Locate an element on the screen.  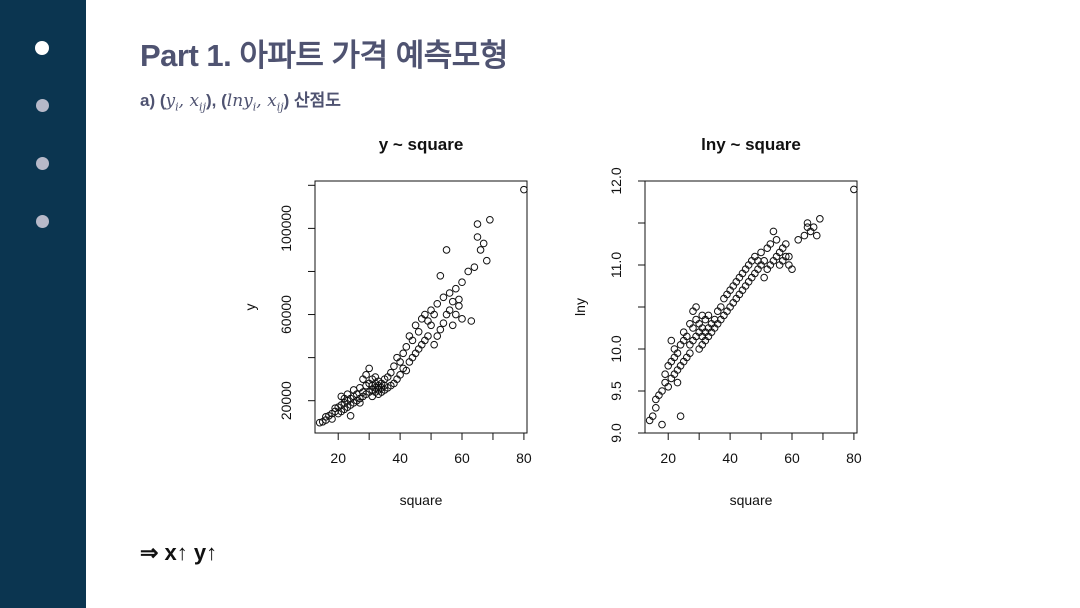
y-tick-label: 9.5 is located at coordinates (616, 391).